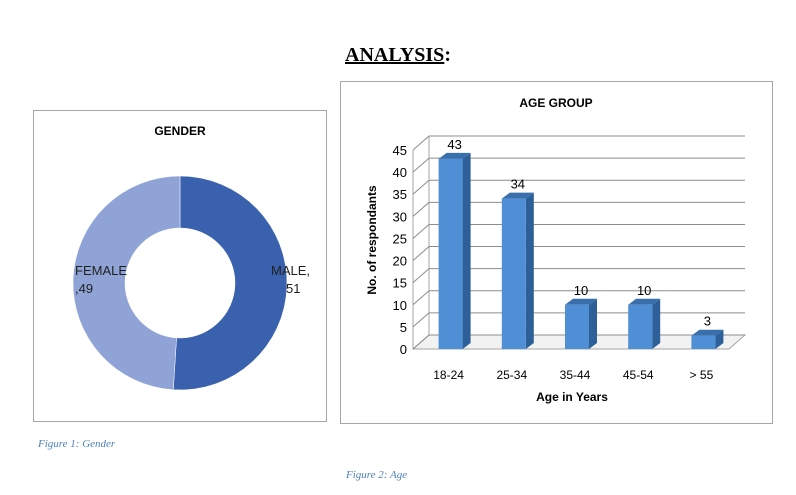  Describe the element at coordinates (707, 321) in the screenshot. I see `data-label: 3` at that location.